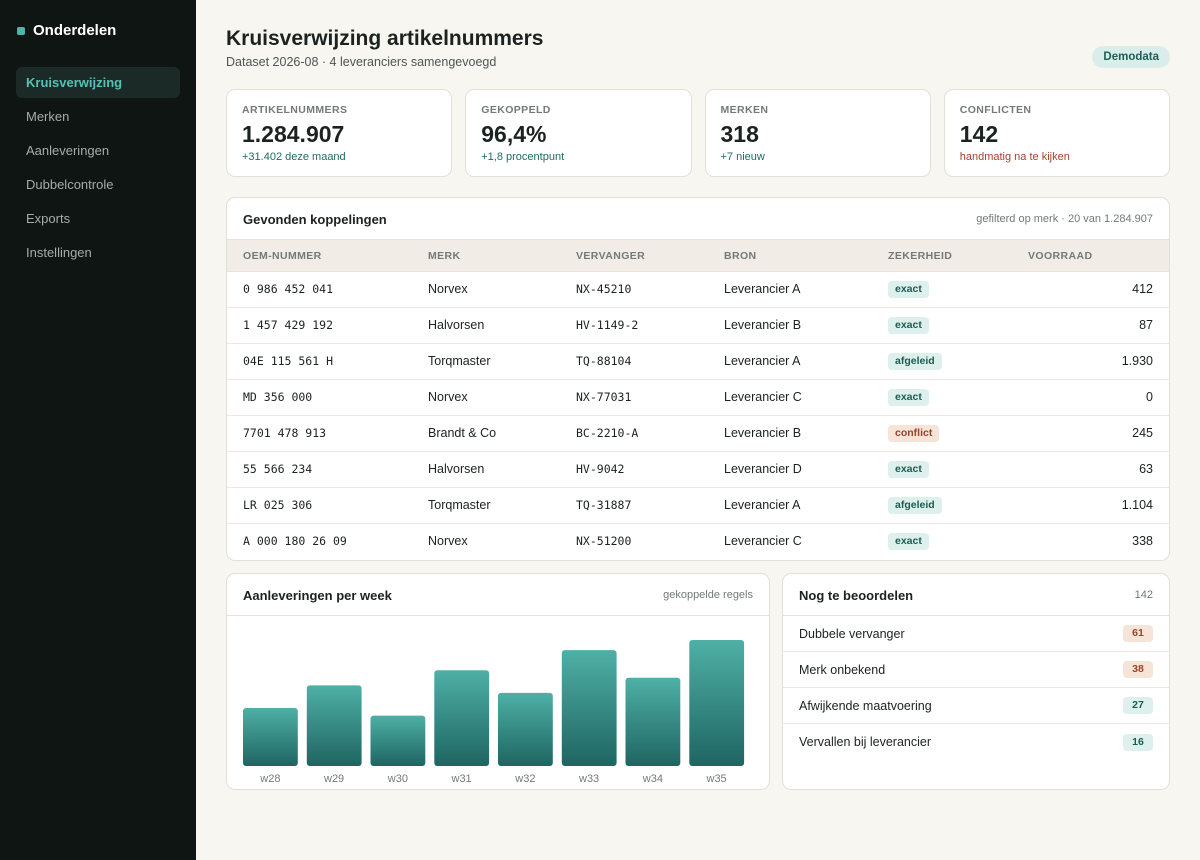 Image resolution: width=1200 pixels, height=860 pixels. I want to click on stock-cell: 338, so click(1142, 541).